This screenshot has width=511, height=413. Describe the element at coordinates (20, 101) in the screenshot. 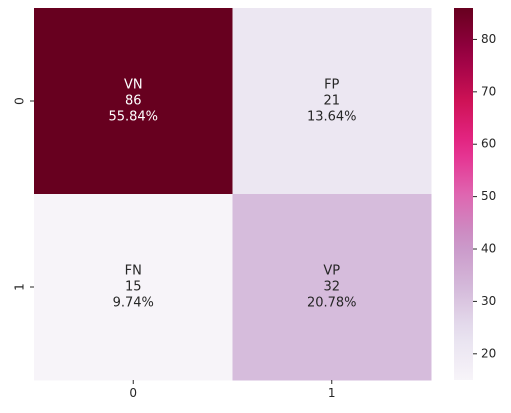

I see `y-tick-label-0: 0` at that location.